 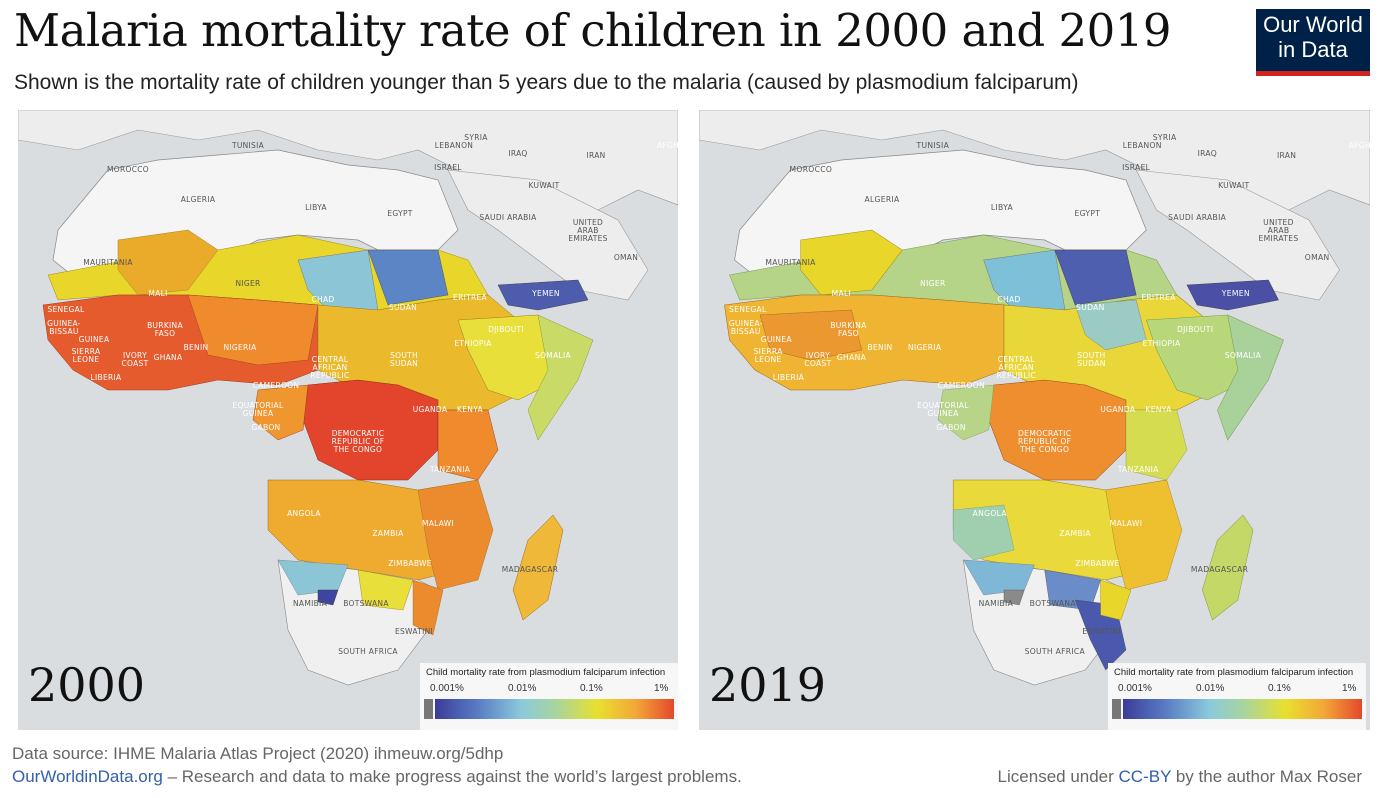 What do you see at coordinates (266, 427) in the screenshot?
I see `label-gabon: GABON` at bounding box center [266, 427].